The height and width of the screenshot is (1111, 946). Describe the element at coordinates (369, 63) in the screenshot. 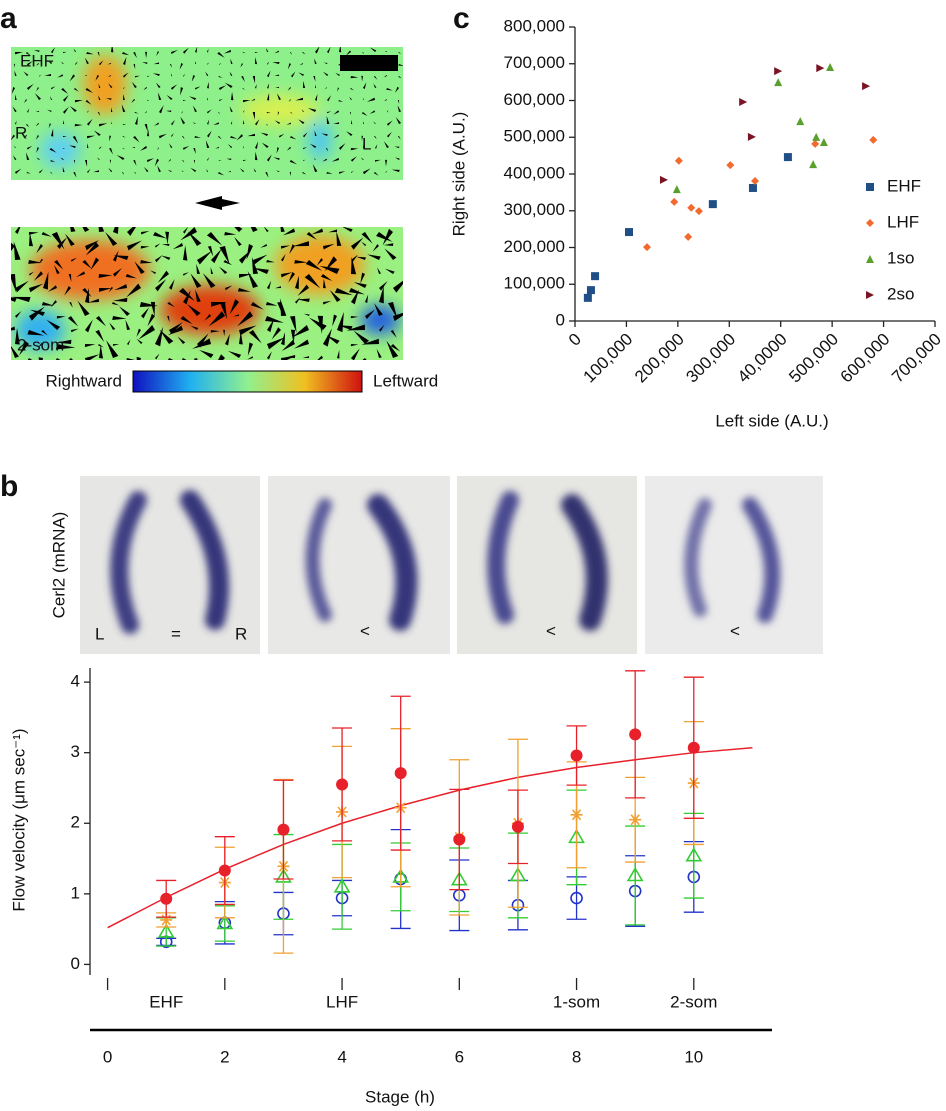

I see `scale-bar` at that location.